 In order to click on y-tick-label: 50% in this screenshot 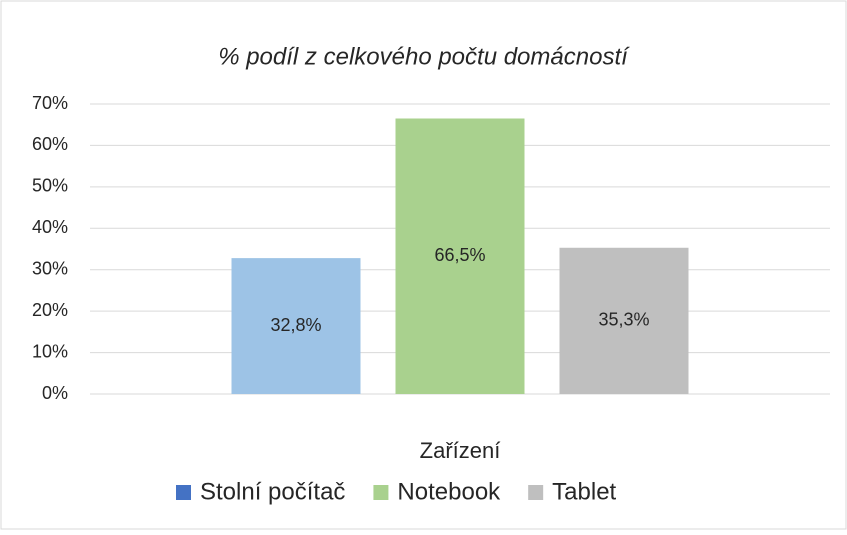, I will do `click(50, 186)`.